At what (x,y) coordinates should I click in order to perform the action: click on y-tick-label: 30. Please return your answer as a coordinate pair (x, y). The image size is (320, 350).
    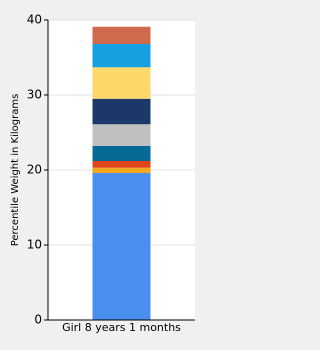
    Looking at the image, I should click on (34, 95).